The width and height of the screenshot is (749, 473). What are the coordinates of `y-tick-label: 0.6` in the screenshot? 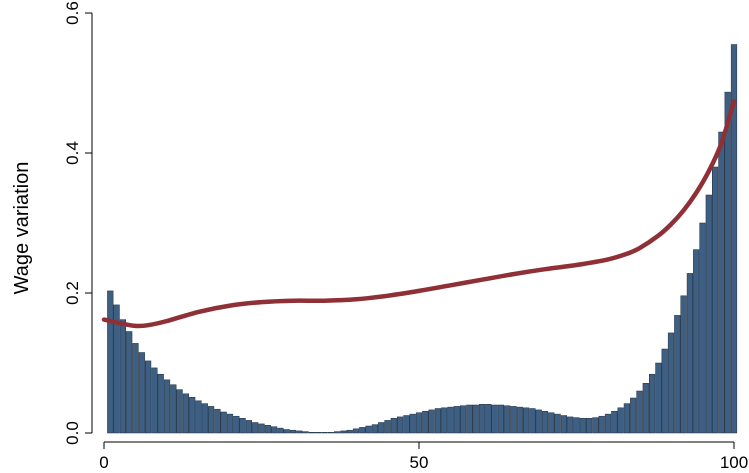 It's located at (72, 13).